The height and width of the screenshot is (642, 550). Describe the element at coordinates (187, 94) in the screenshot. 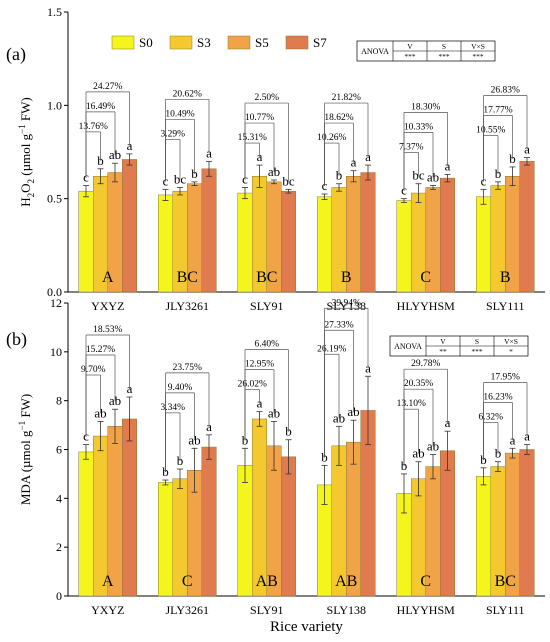

I see `percent-change-label: 20.62%` at that location.